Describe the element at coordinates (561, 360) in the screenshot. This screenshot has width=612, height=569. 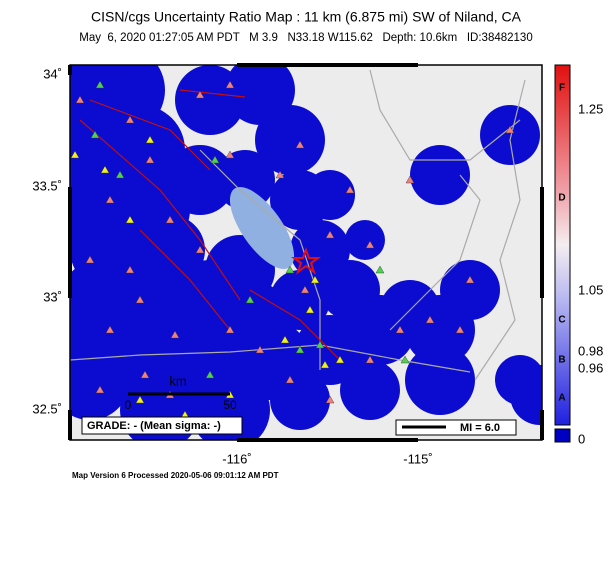
I see `grade-letter: B` at that location.